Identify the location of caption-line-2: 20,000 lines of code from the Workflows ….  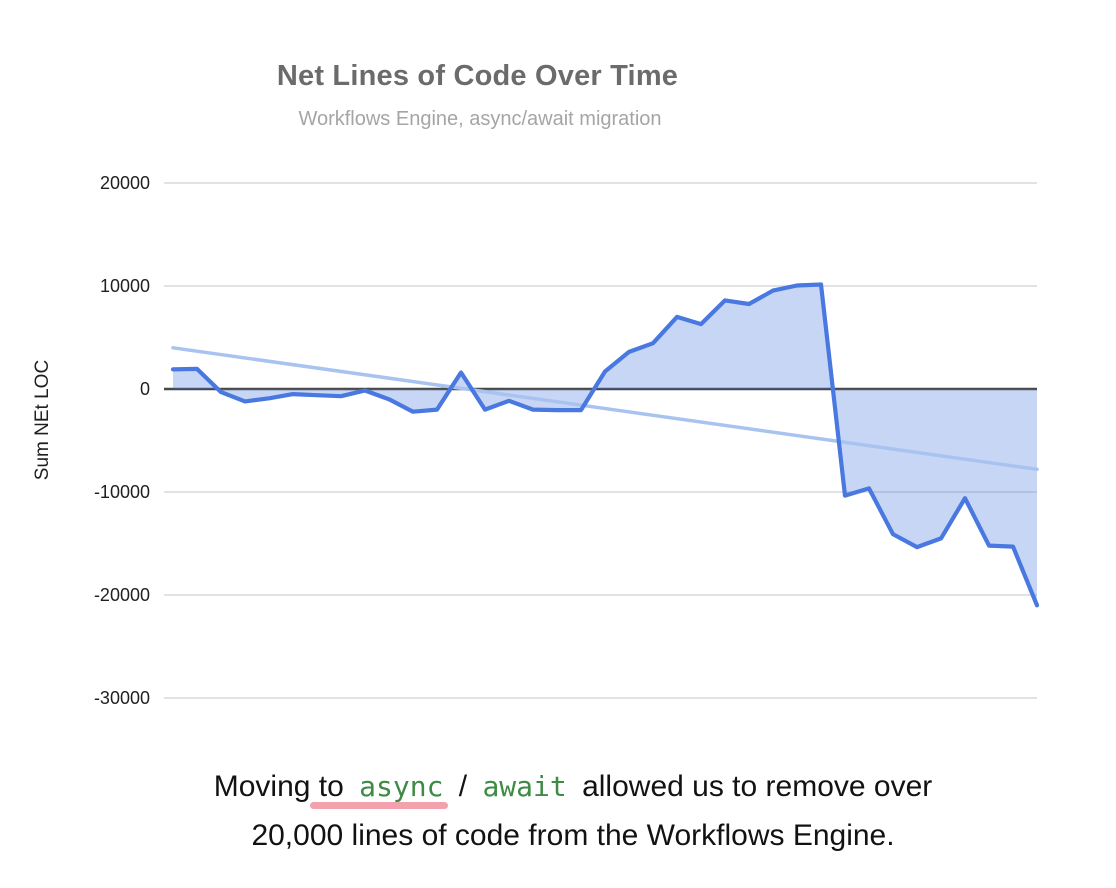
(573, 835).